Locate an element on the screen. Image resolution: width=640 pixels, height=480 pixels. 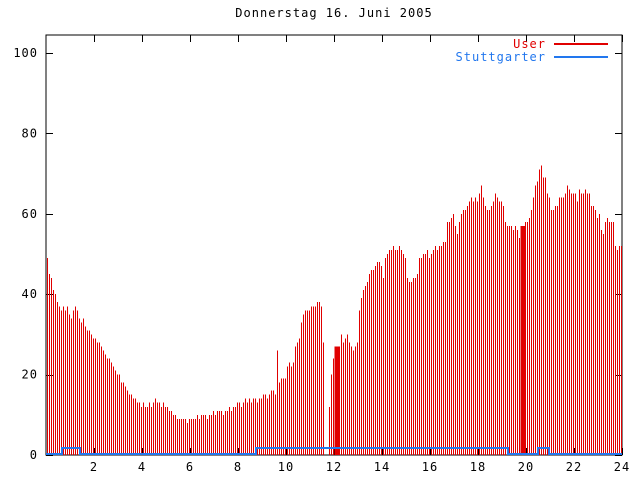
y-tick-label: 80 is located at coordinates (30, 133).